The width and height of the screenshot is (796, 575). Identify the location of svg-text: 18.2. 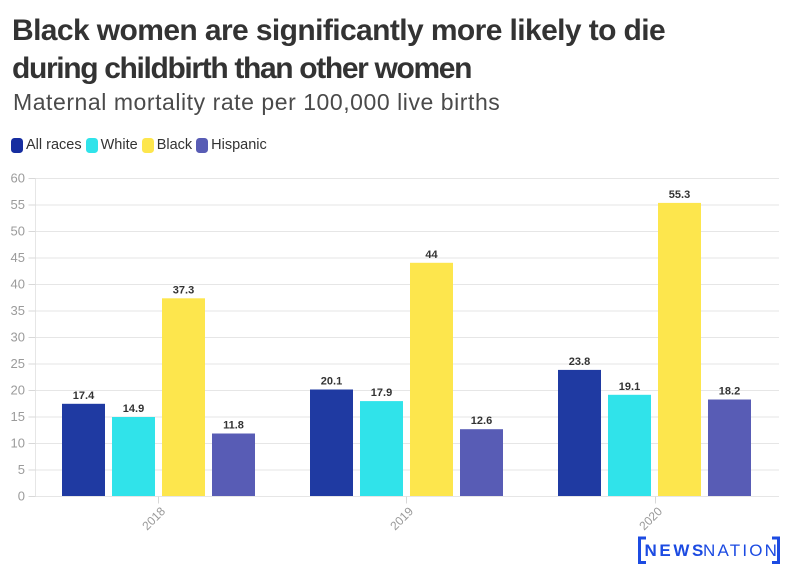
(729, 392).